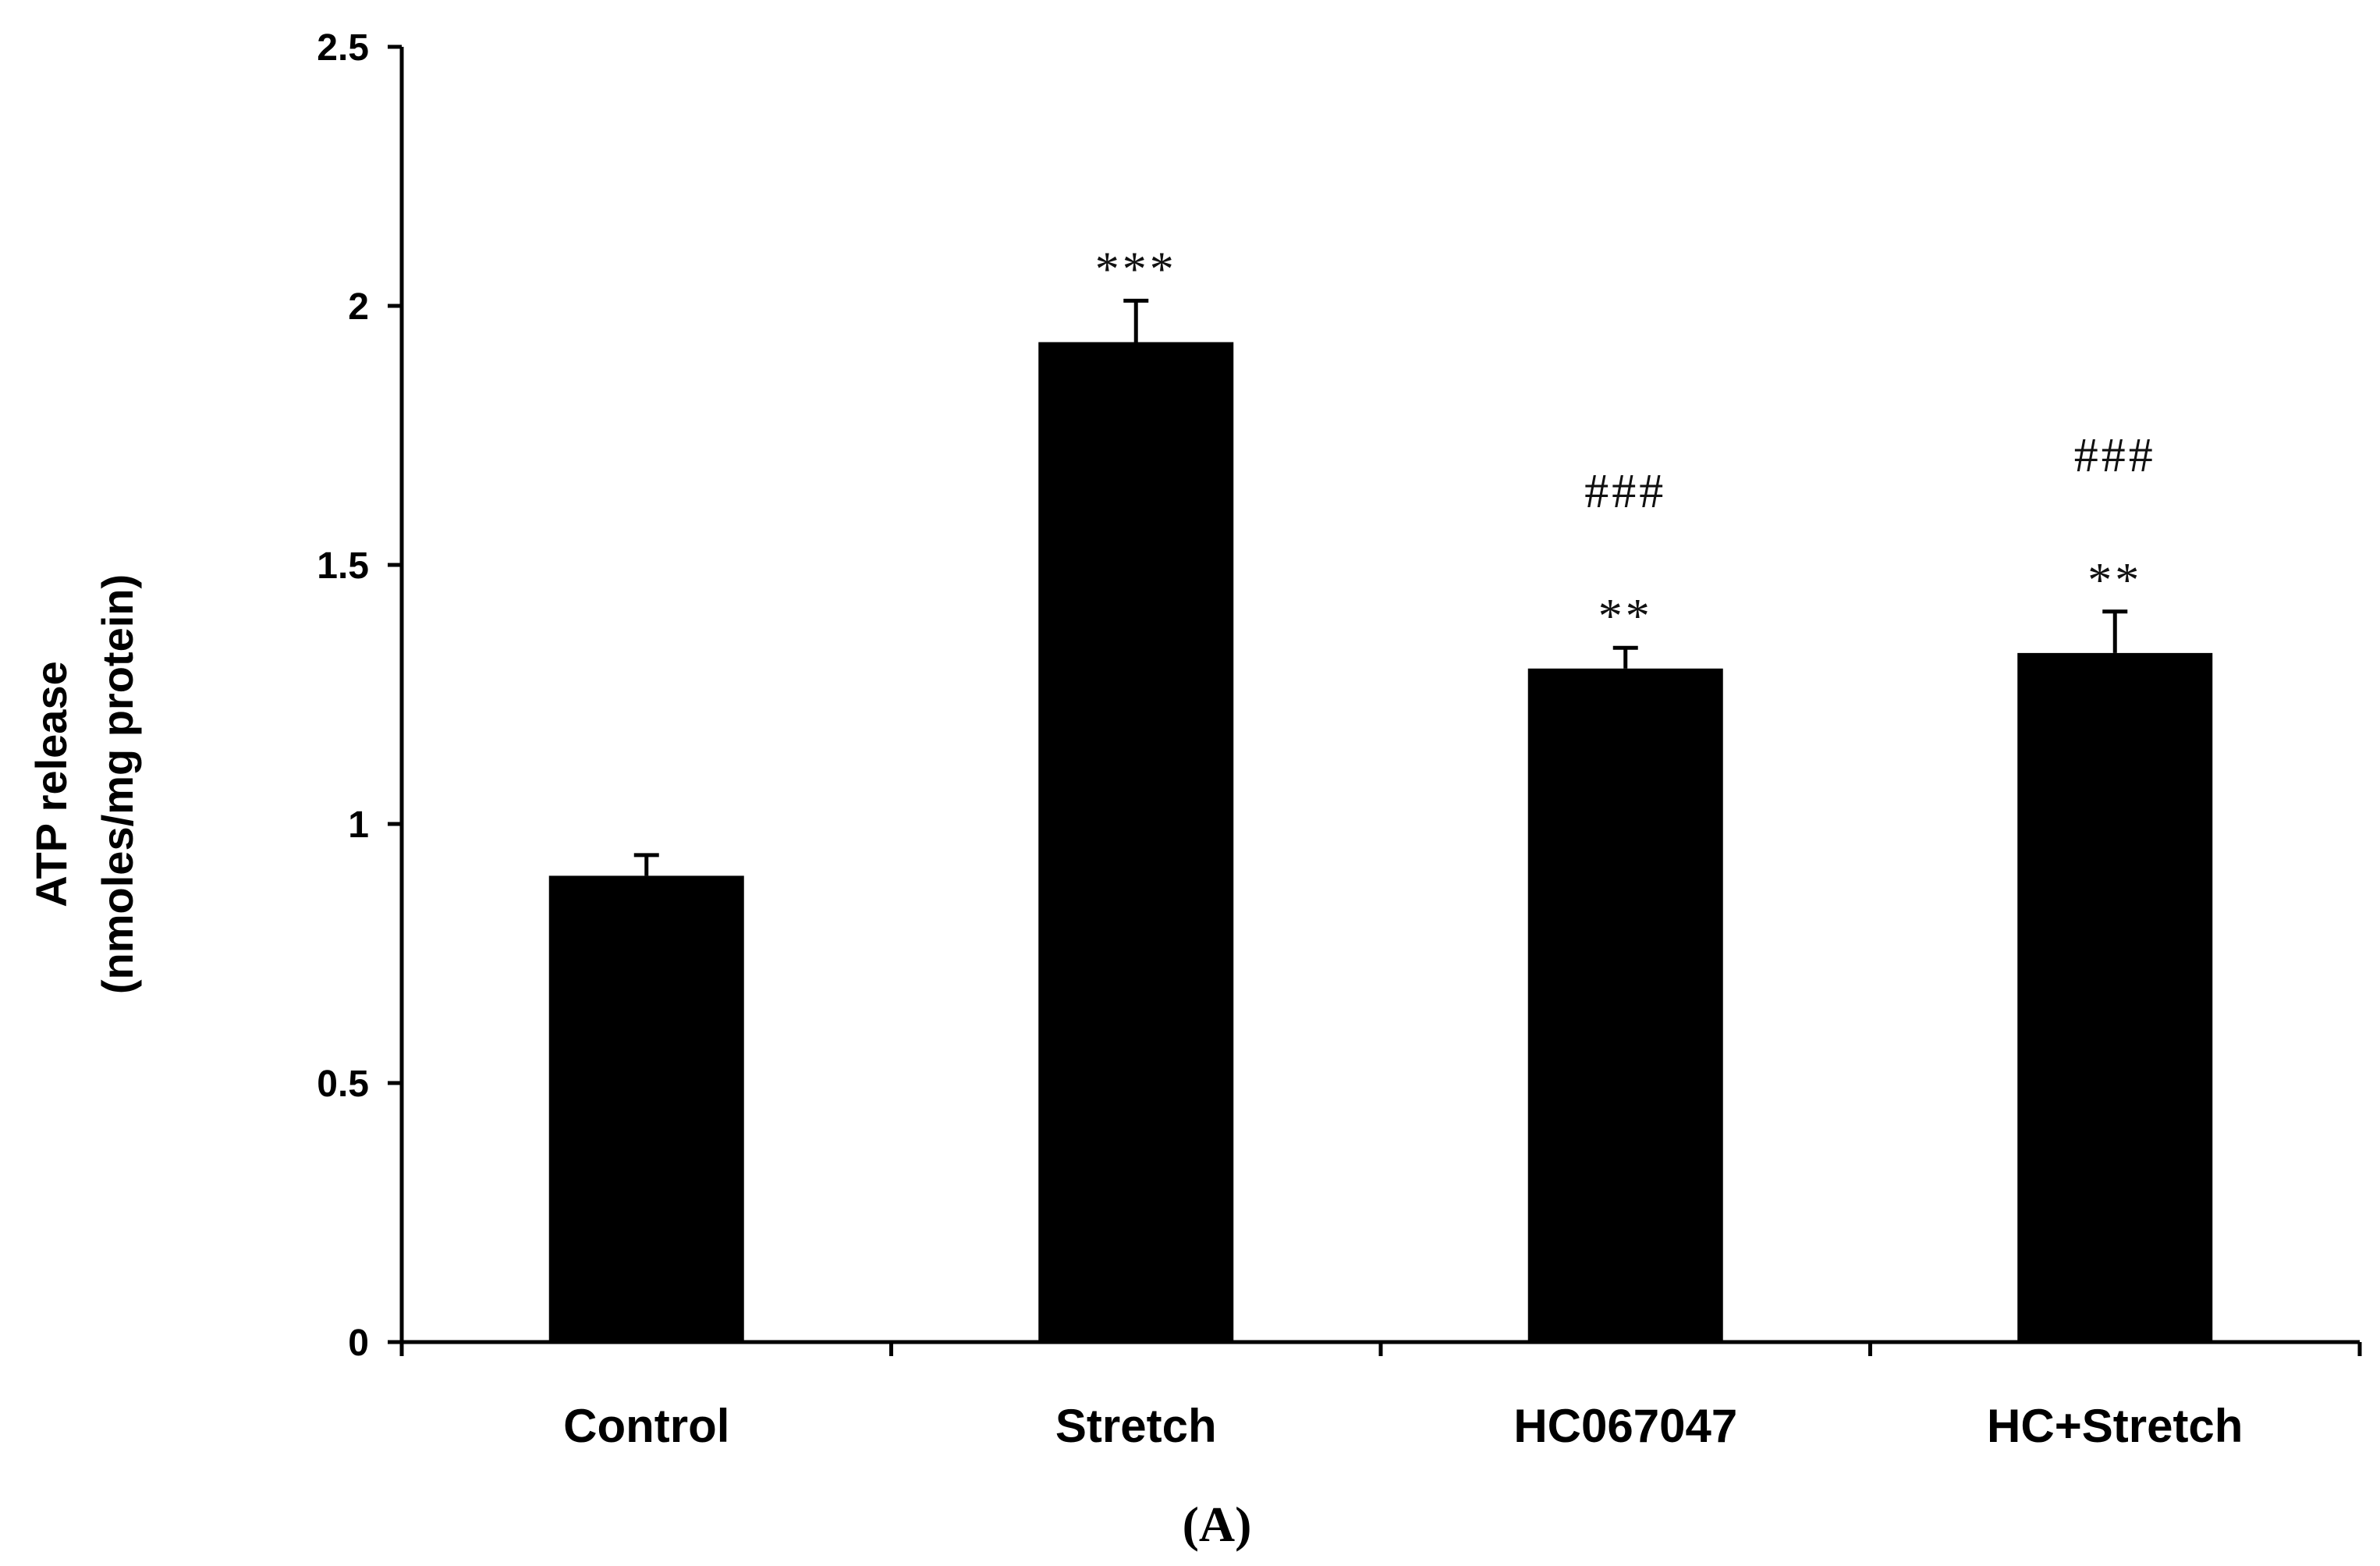 The width and height of the screenshot is (2380, 1566). What do you see at coordinates (359, 825) in the screenshot?
I see `y-tick-label: 1` at bounding box center [359, 825].